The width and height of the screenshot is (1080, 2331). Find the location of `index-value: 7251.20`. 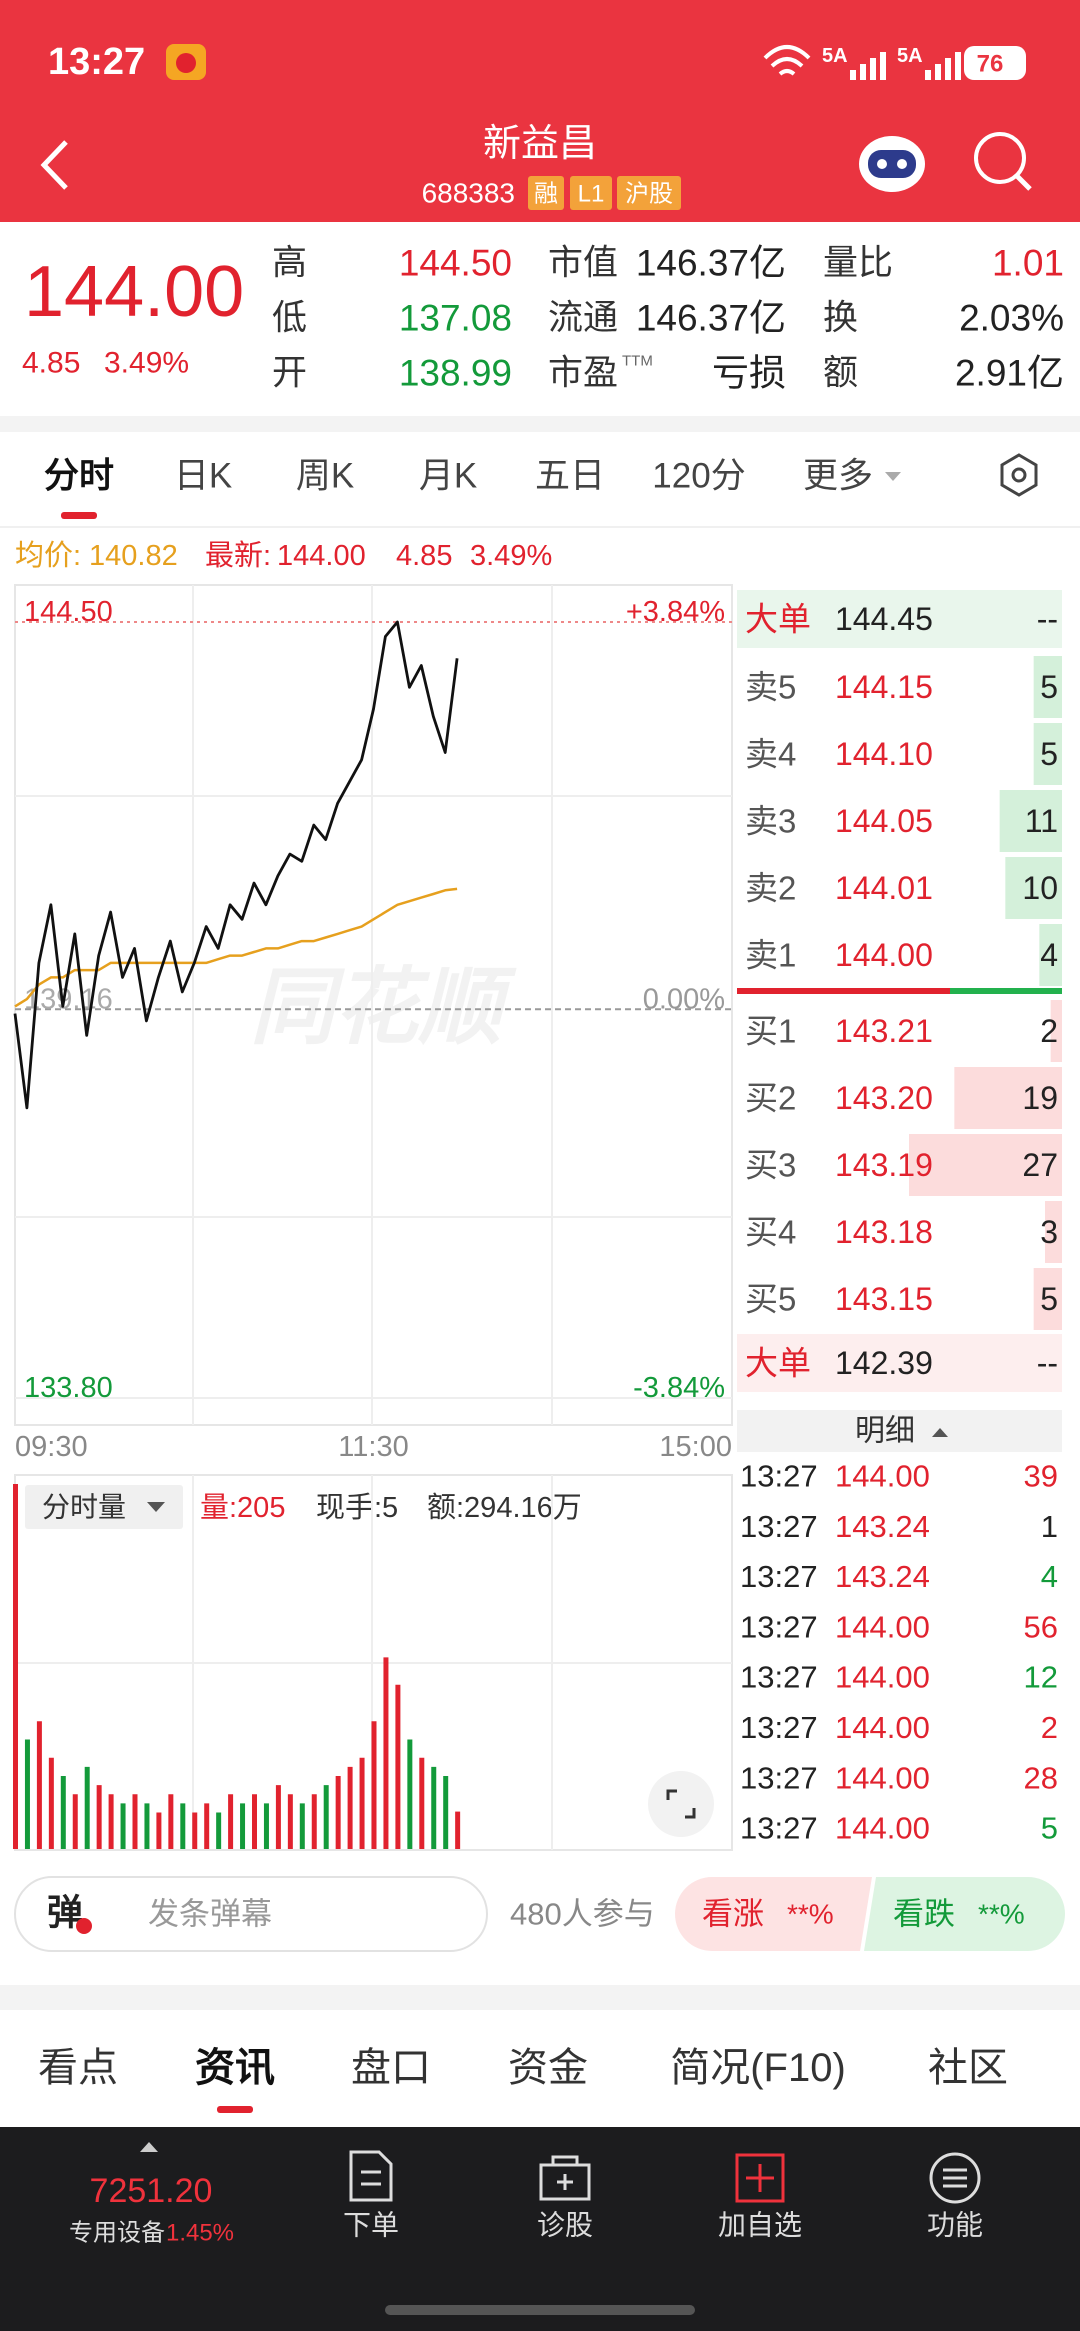

index-value: 7251.20 is located at coordinates (151, 2191).